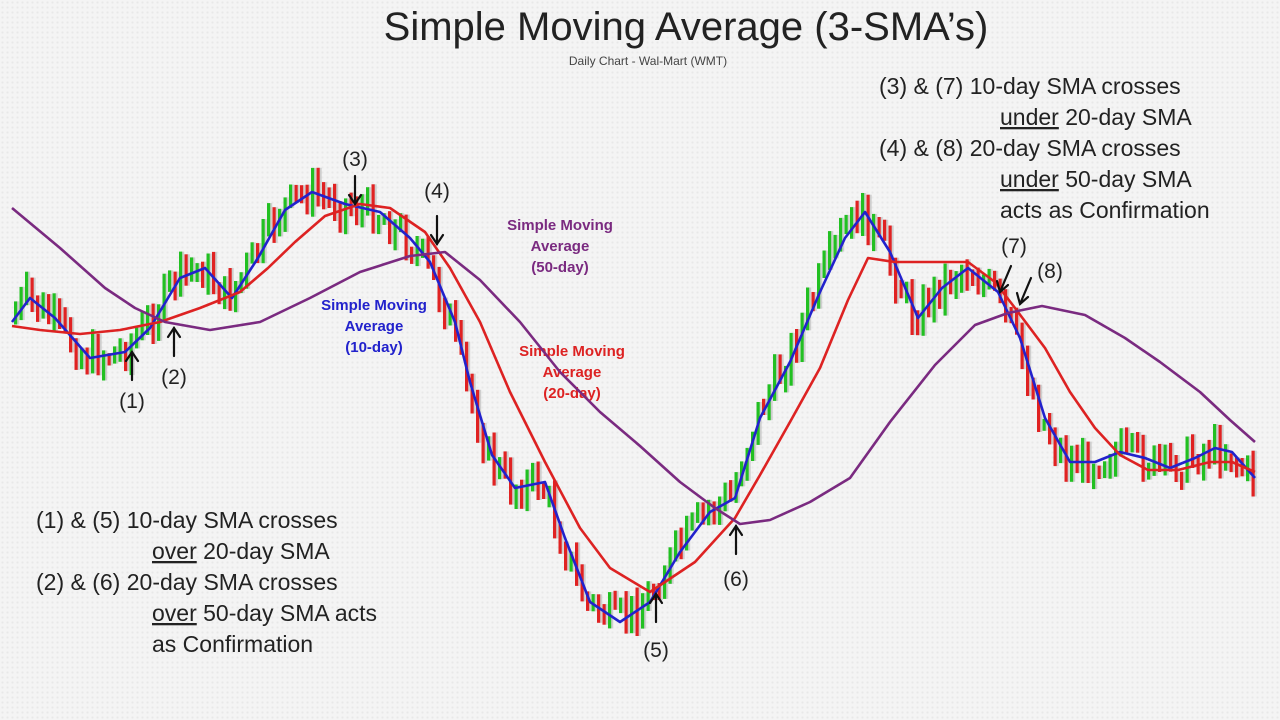  What do you see at coordinates (187, 582) in the screenshot?
I see `bottom-note-line: (2) & (6) 20-day SMA crosses` at bounding box center [187, 582].